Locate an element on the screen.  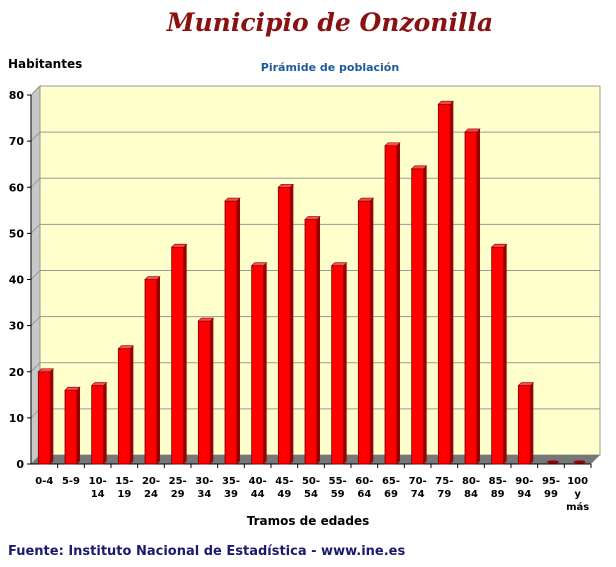
x-tick-label: 65-69 is located at coordinates (391, 488).